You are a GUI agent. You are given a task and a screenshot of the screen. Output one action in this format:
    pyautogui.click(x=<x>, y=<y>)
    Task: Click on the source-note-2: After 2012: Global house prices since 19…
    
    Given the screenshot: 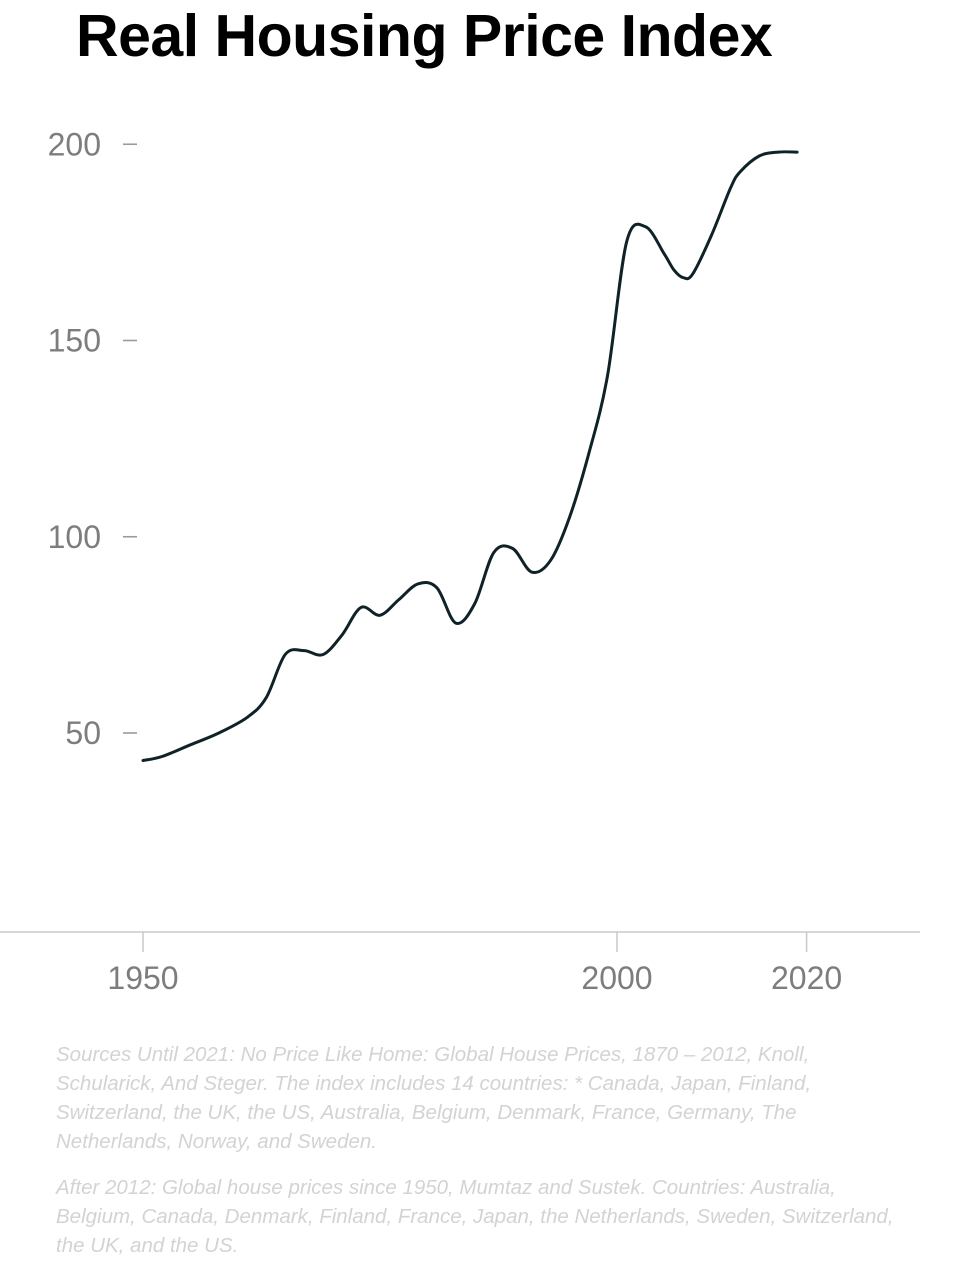 What is the action you would take?
    pyautogui.click(x=475, y=1216)
    